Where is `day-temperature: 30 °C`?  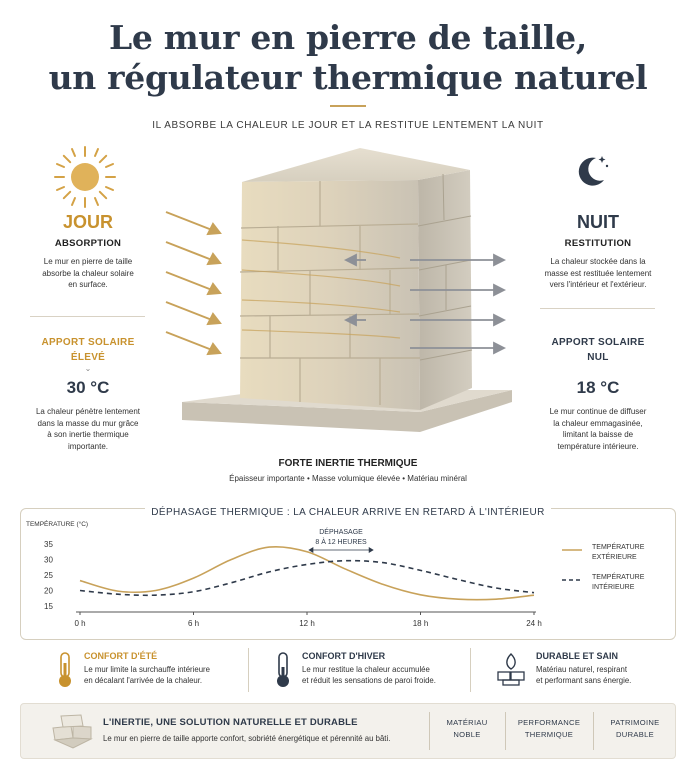 day-temperature: 30 °C is located at coordinates (88, 387).